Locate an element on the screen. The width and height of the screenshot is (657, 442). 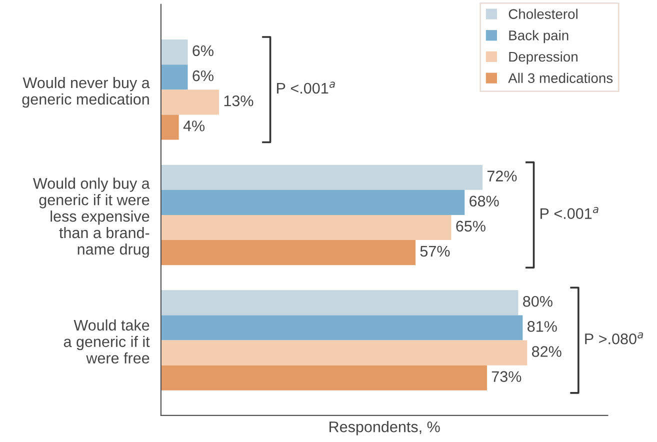
data-label: 65% is located at coordinates (471, 226).